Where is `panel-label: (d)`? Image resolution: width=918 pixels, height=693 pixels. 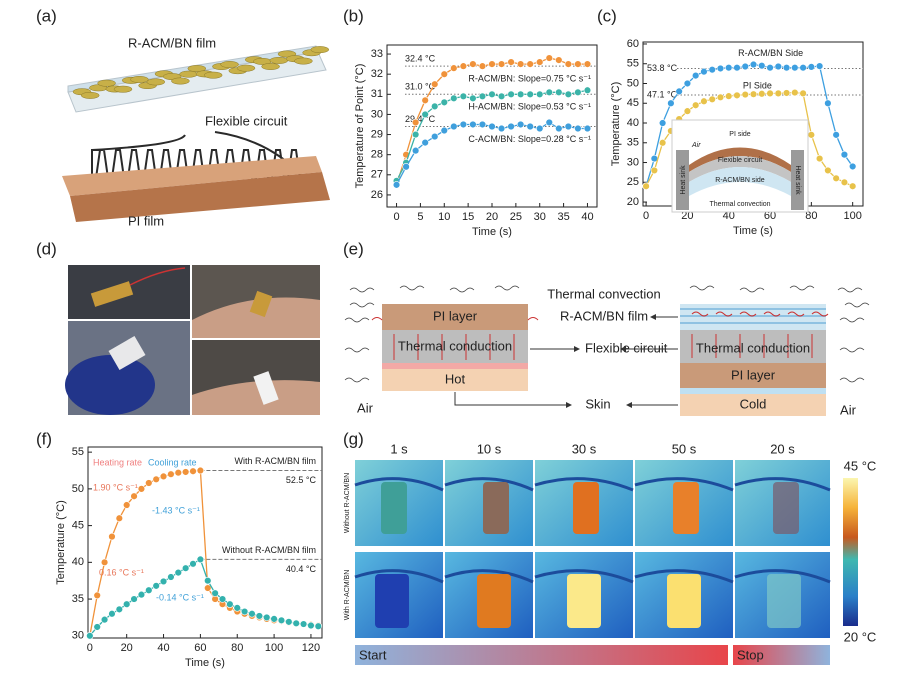
panel-label: (d) is located at coordinates (46, 248).